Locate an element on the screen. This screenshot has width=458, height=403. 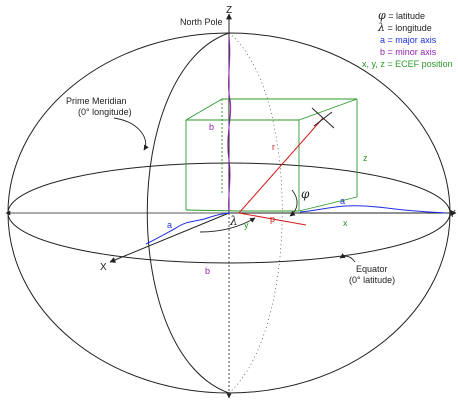
p-label: p is located at coordinates (272, 219).